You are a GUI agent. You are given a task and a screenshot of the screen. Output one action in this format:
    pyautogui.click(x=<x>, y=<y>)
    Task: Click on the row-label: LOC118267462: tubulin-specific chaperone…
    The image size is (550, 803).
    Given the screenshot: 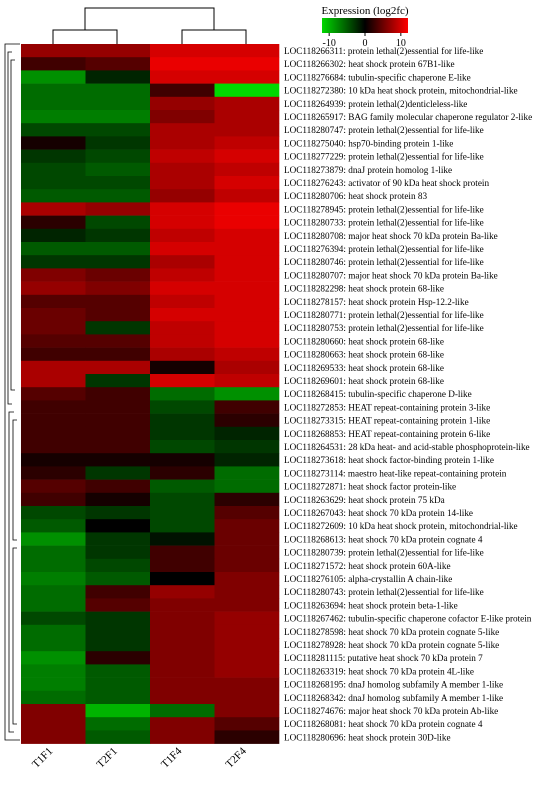 What is the action you would take?
    pyautogui.click(x=408, y=619)
    